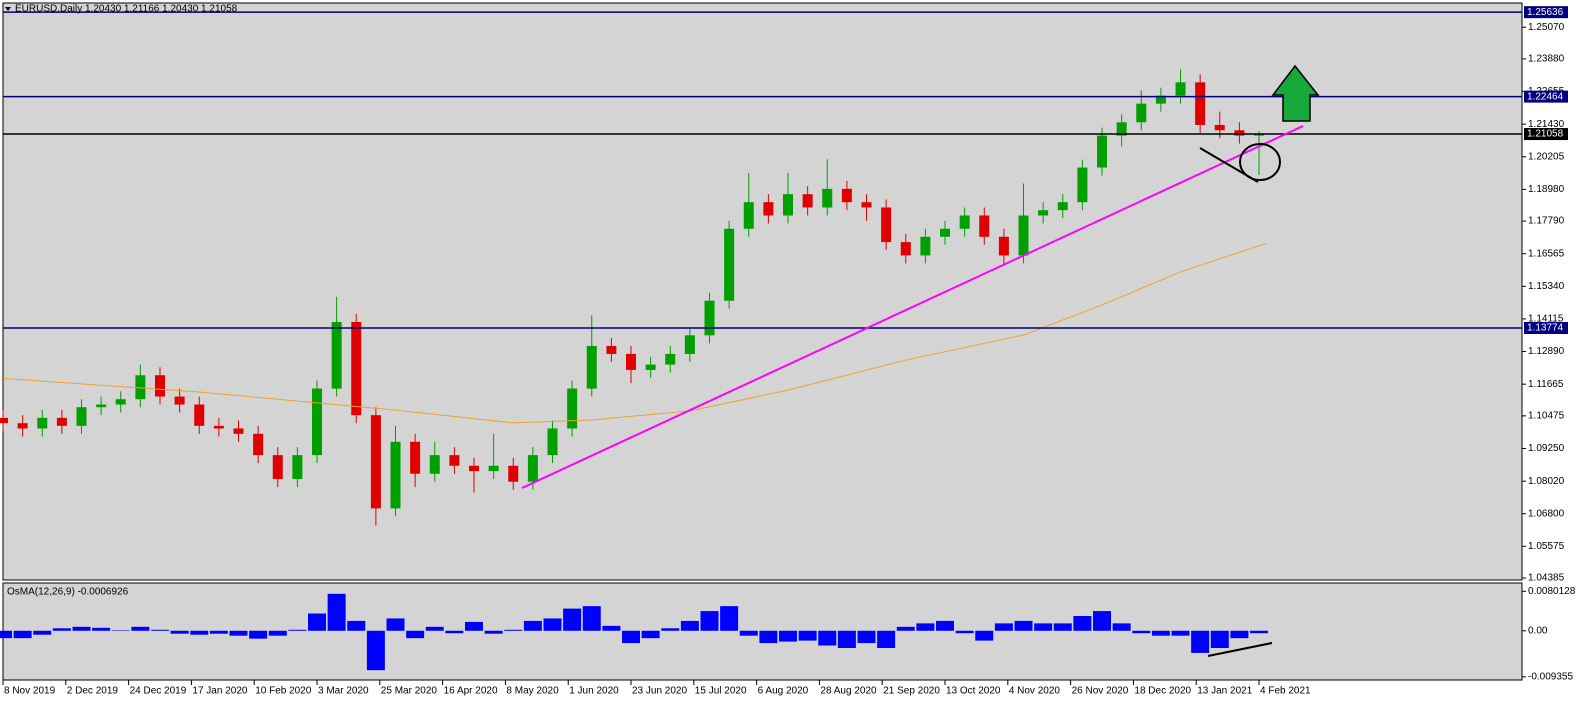 The width and height of the screenshot is (1596, 716). What do you see at coordinates (1552, 591) in the screenshot?
I see `y-tick-label: 0.0080128` at bounding box center [1552, 591].